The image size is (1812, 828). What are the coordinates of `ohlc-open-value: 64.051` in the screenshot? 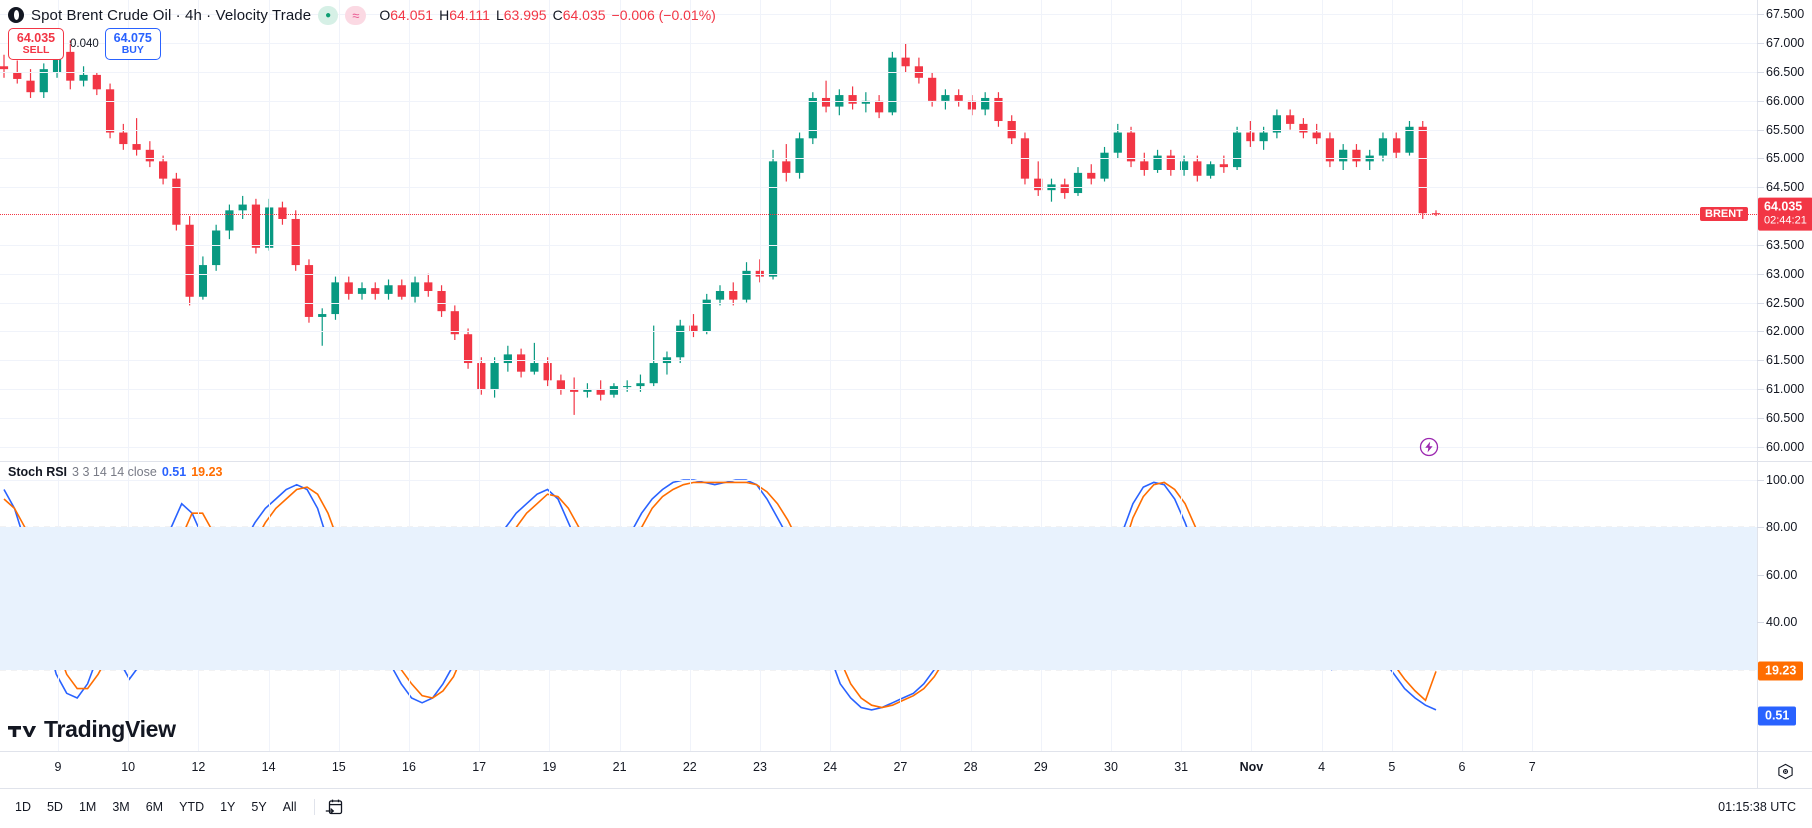 It's located at (412, 15).